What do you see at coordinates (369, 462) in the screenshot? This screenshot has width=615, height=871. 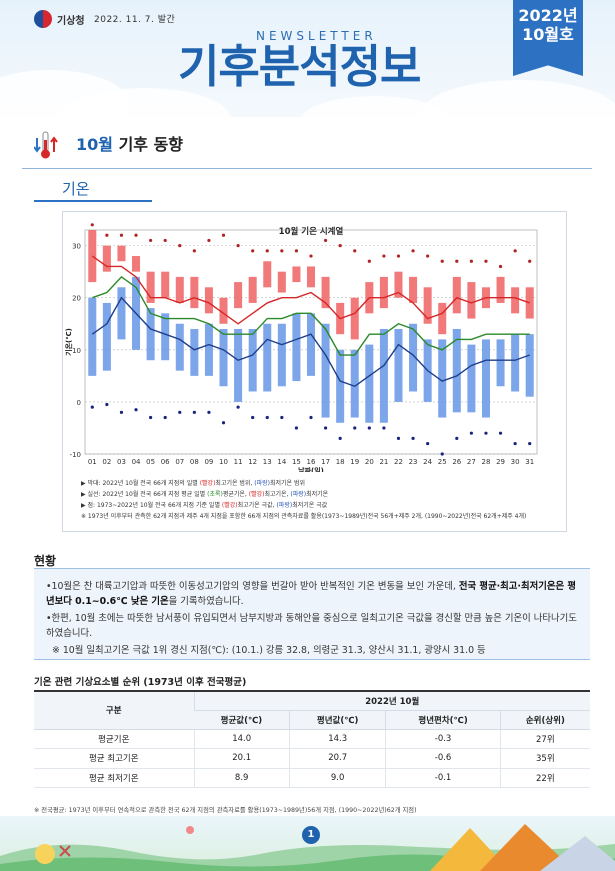 I see `x-tick-label: 20` at bounding box center [369, 462].